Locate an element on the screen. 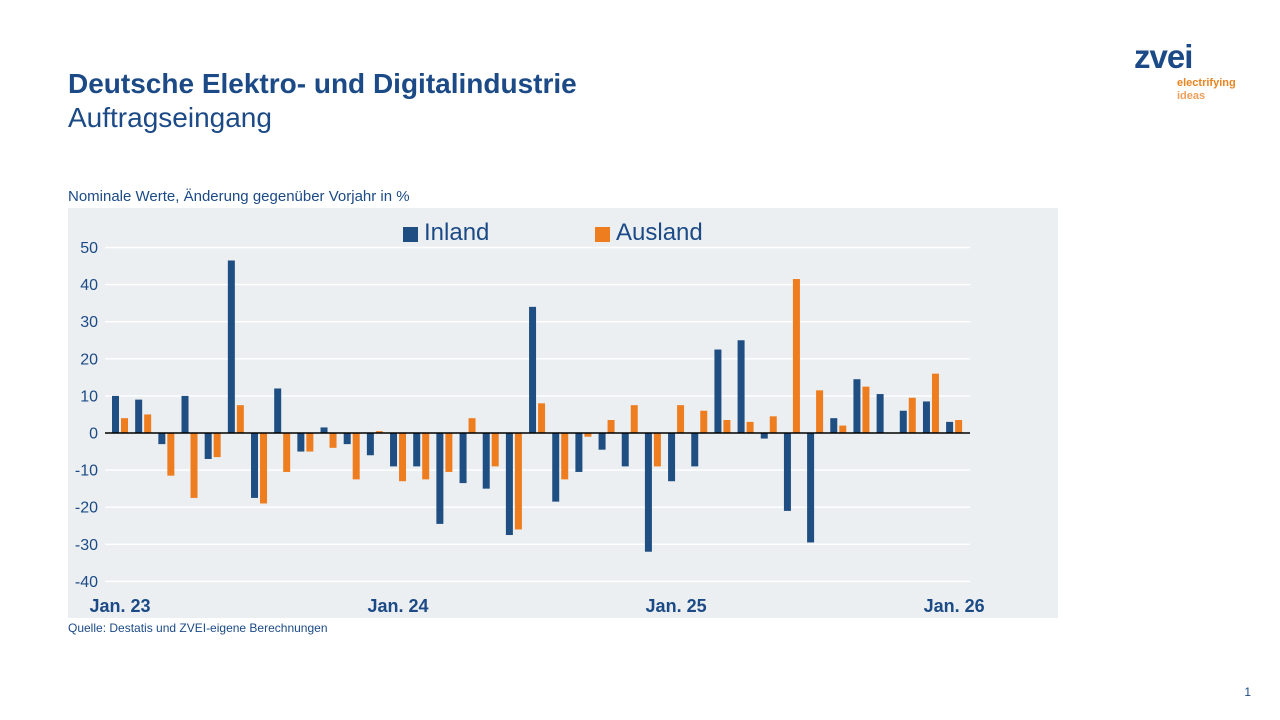 Image resolution: width=1280 pixels, height=720 pixels. y-axis-label: 10 is located at coordinates (89, 396).